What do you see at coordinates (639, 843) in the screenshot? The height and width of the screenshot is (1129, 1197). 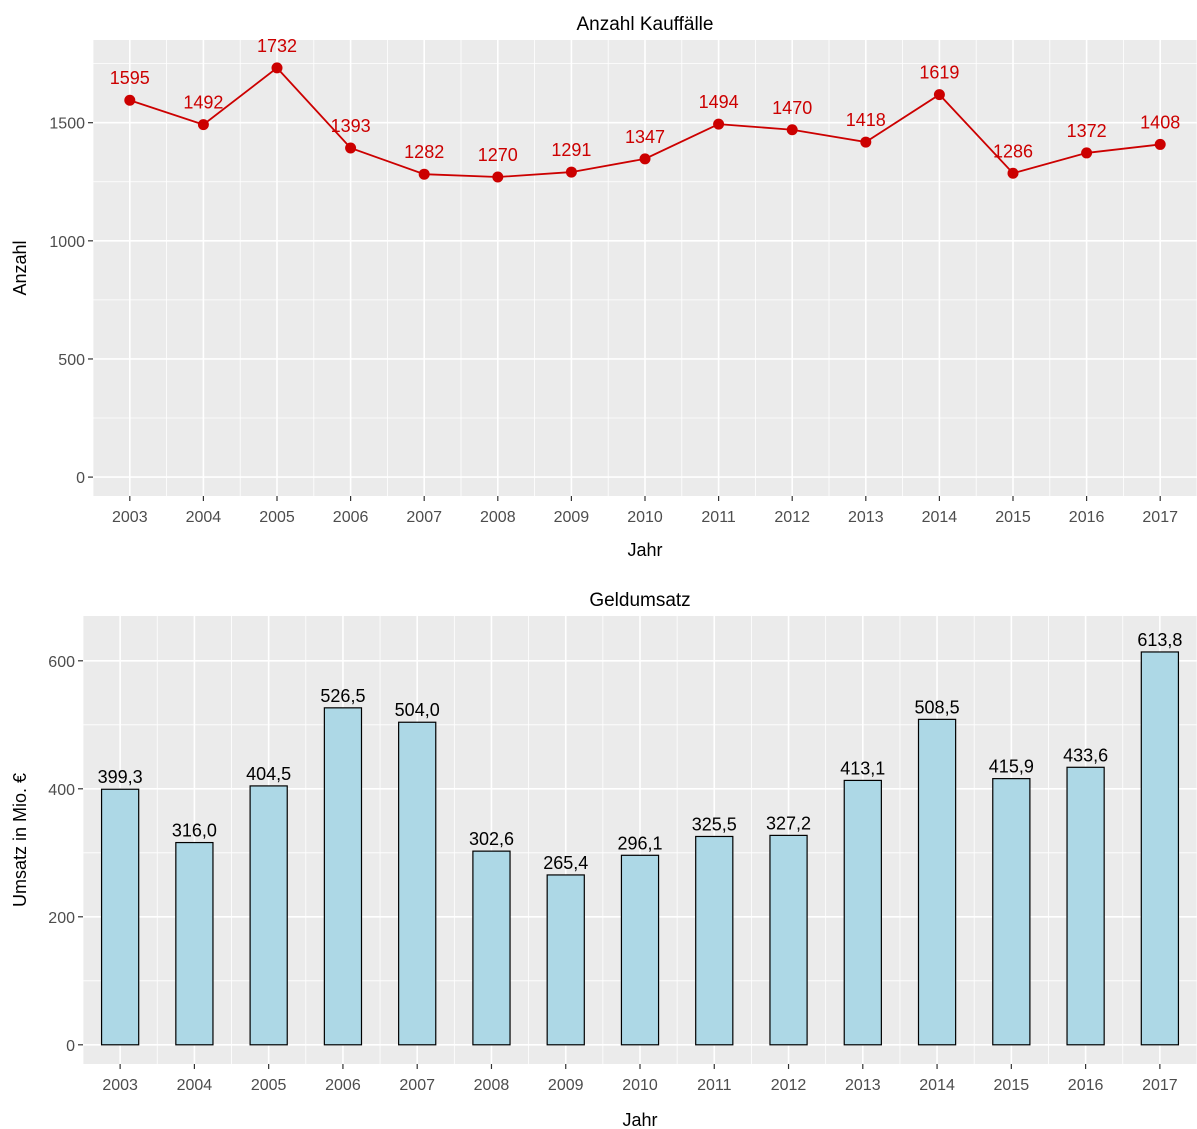 I see `data-label: 296,1` at bounding box center [639, 843].